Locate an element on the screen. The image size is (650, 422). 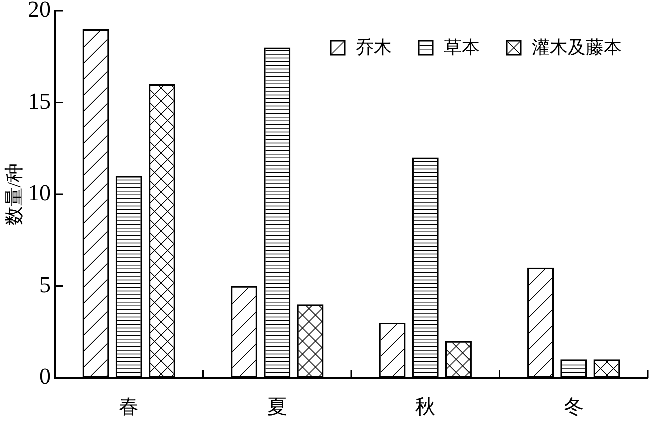
y-tick-label: 20 is located at coordinates (39, 11).